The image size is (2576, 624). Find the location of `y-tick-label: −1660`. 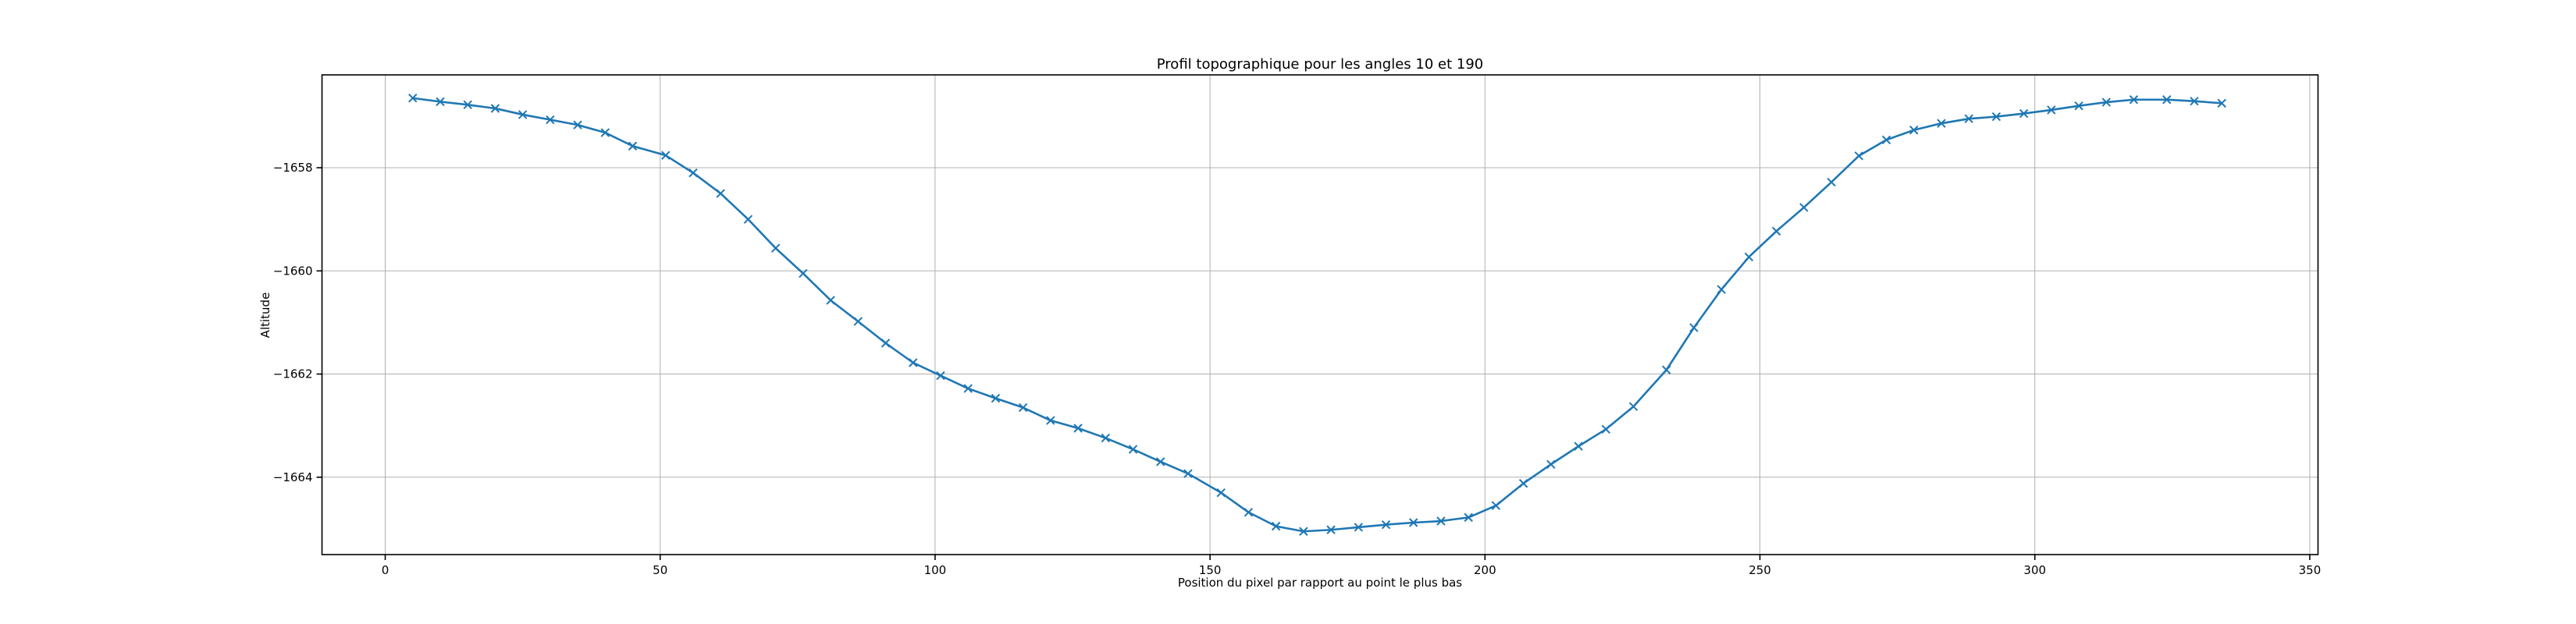

y-tick-label: −1660 is located at coordinates (293, 271).